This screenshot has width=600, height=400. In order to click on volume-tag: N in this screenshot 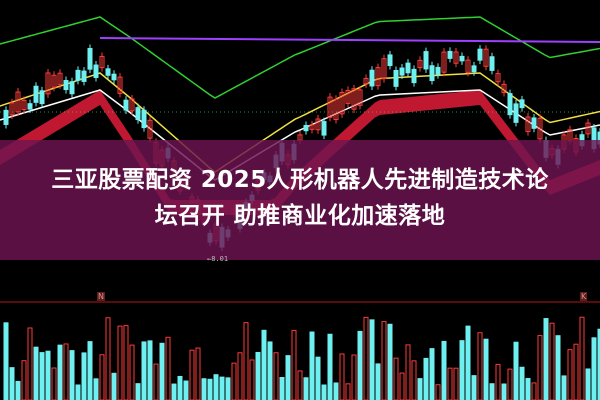, I will do `click(101, 296)`.